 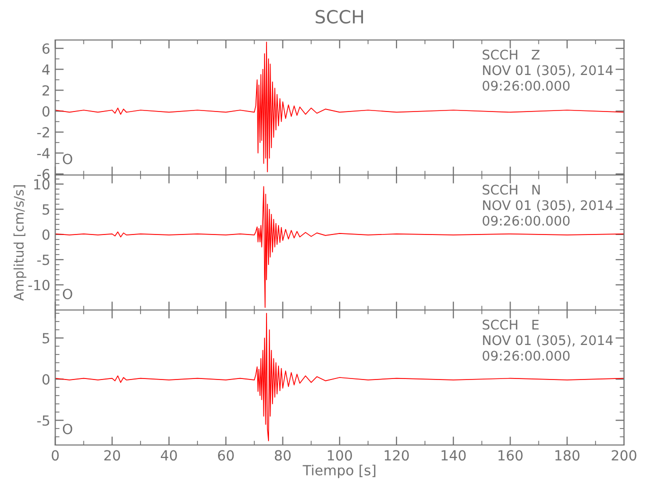 What do you see at coordinates (339, 17) in the screenshot?
I see `chart-title: SCCH` at bounding box center [339, 17].